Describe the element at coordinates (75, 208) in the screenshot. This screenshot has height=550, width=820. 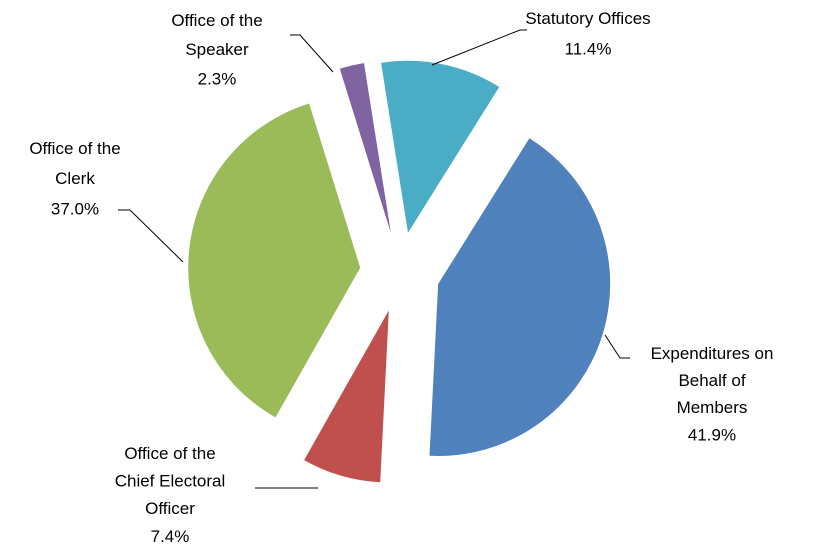
I see `slice-value-label: 37.0%` at that location.